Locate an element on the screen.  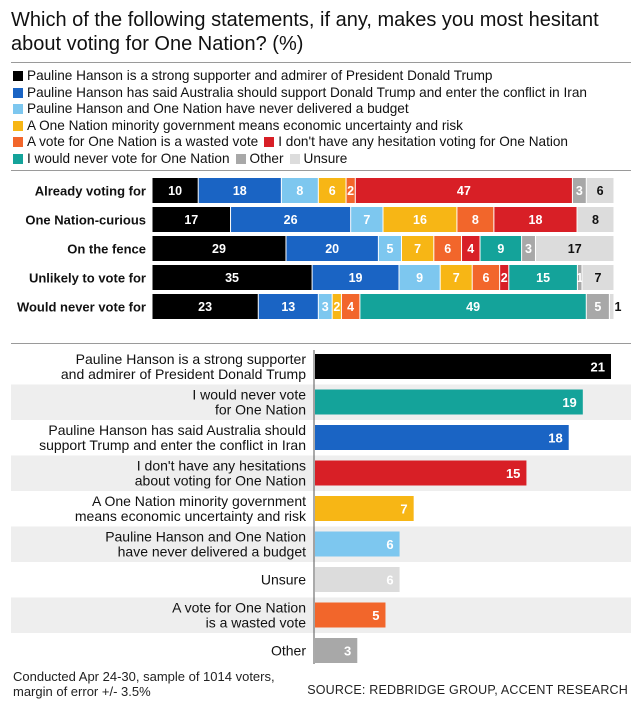
category-label: Pauline Hanson has said Australia should is located at coordinates (177, 430).